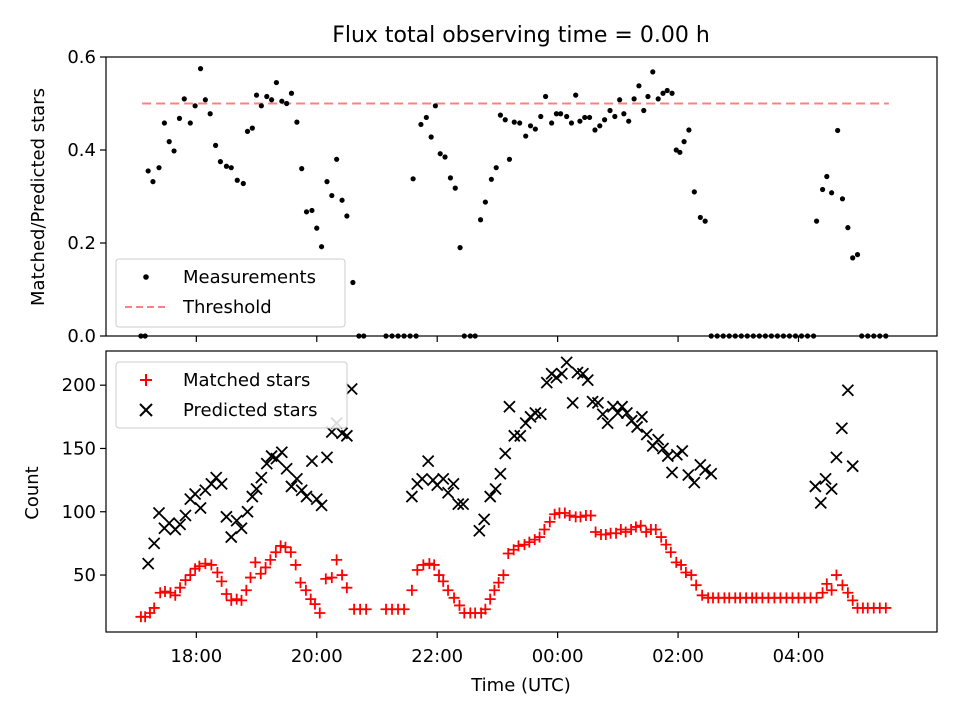 This screenshot has height=720, width=960. Describe the element at coordinates (317, 656) in the screenshot. I see `x-tick-label: 20:00` at that location.